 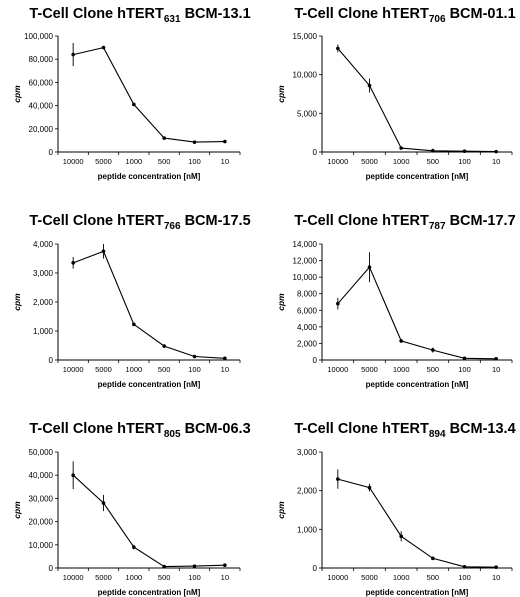 I want to click on title-subscript: 766, so click(x=172, y=226).